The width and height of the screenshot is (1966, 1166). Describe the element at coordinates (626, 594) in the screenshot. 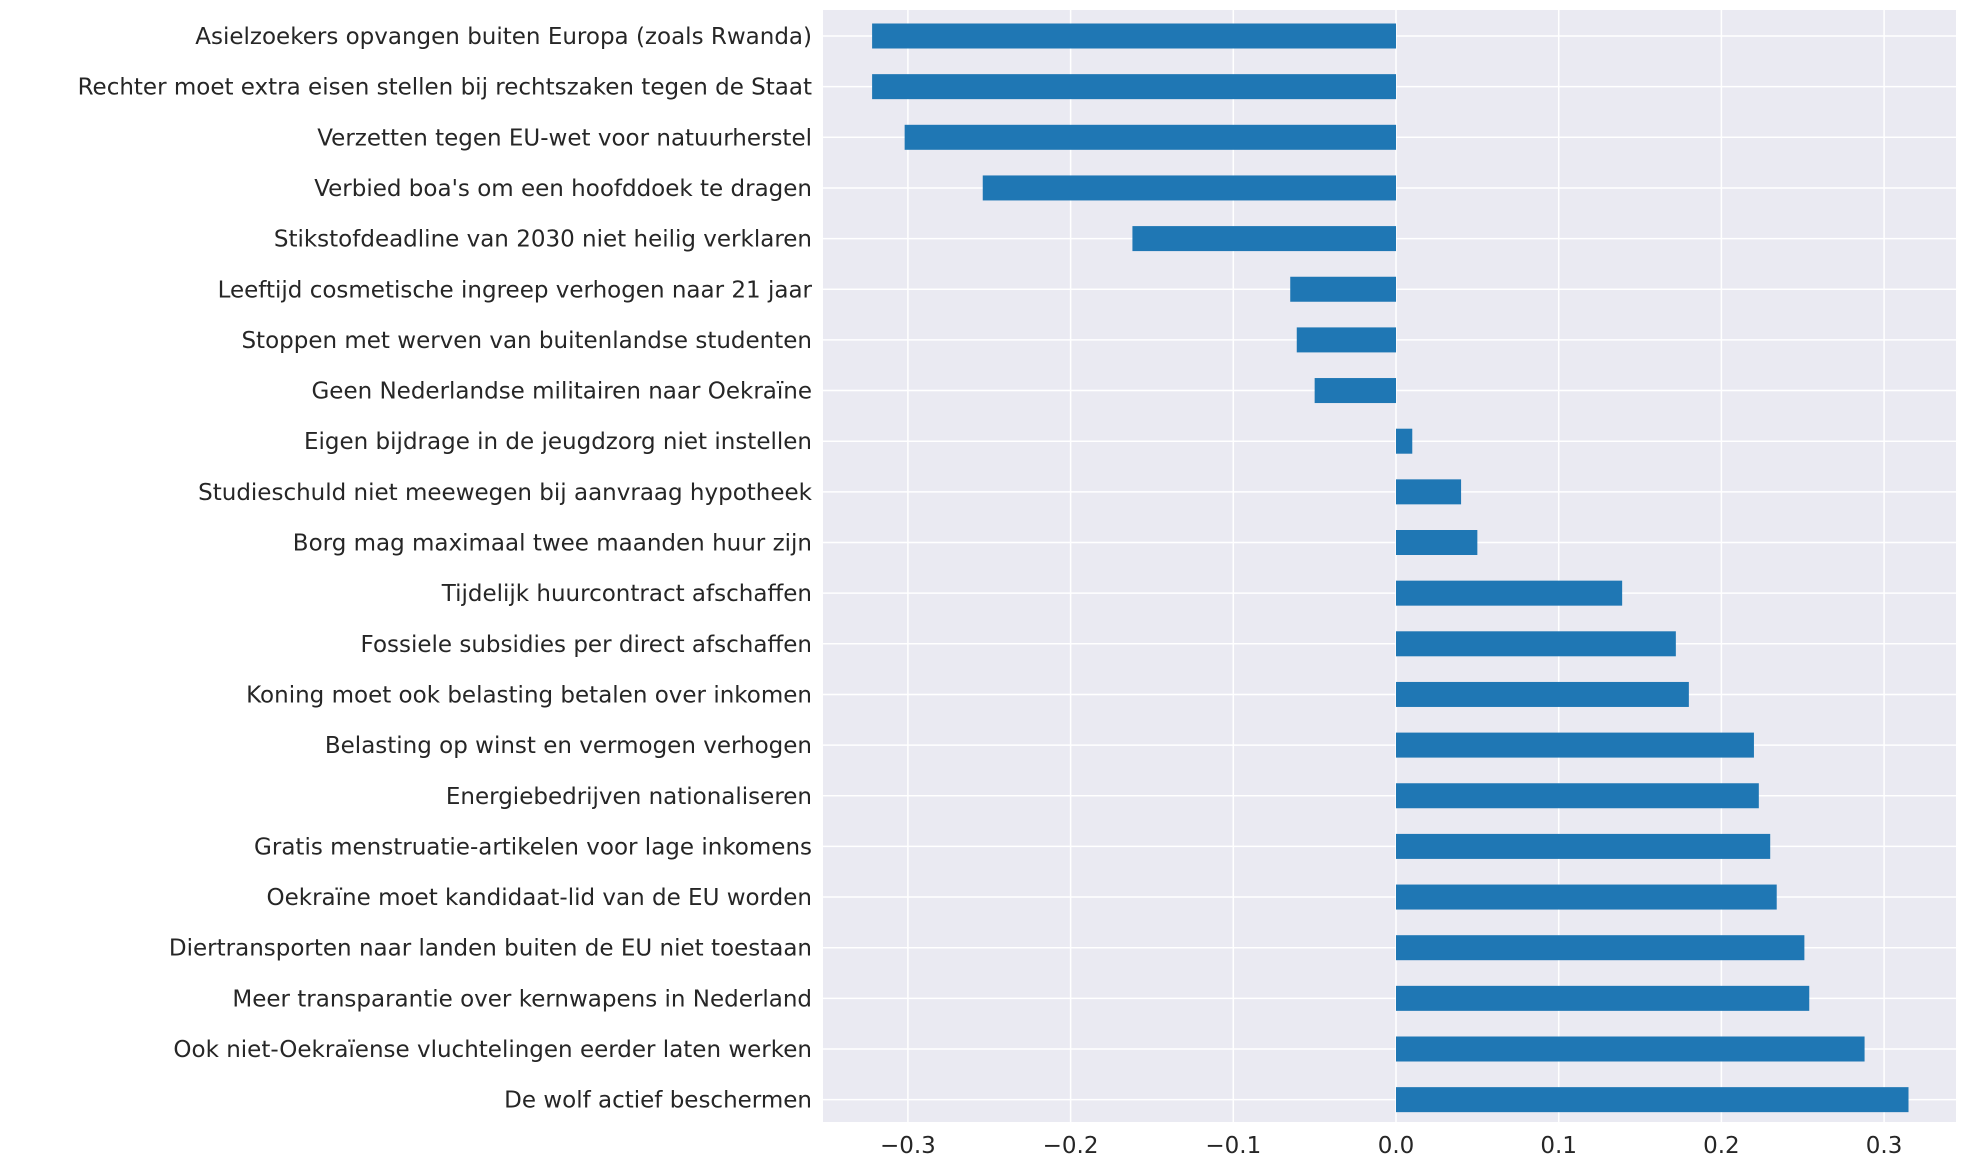

I see `category-label: Tijdelijk huurcontract afschaffen` at that location.